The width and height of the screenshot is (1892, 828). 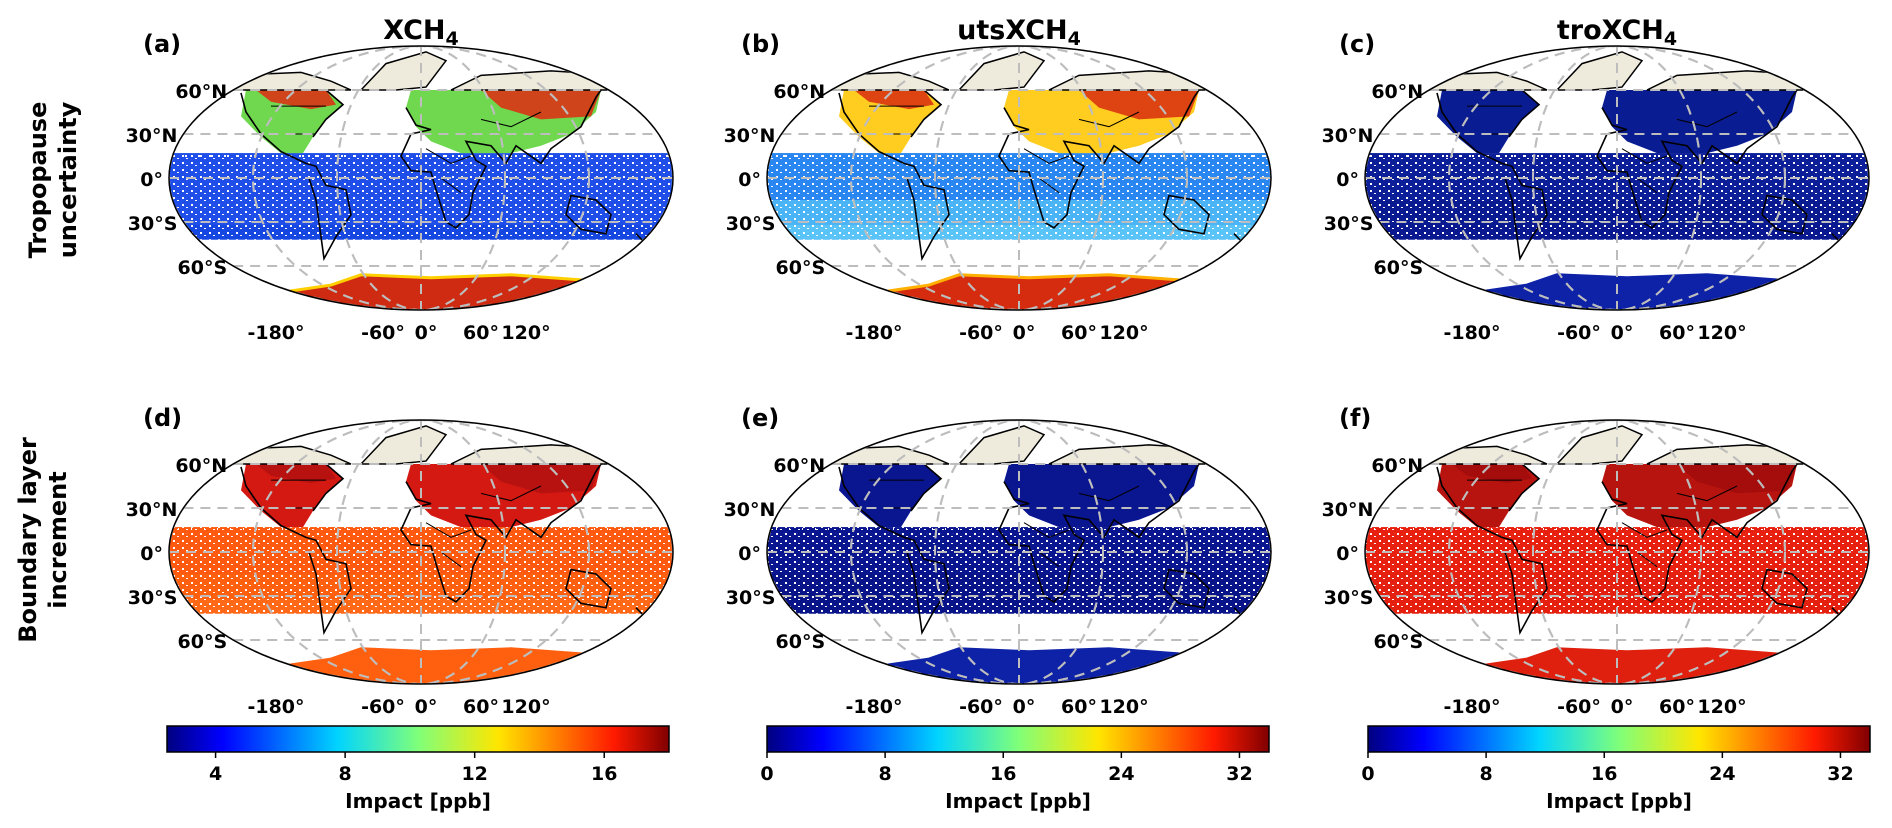 What do you see at coordinates (215, 774) in the screenshot?
I see `colorbar-tick-label: 4` at bounding box center [215, 774].